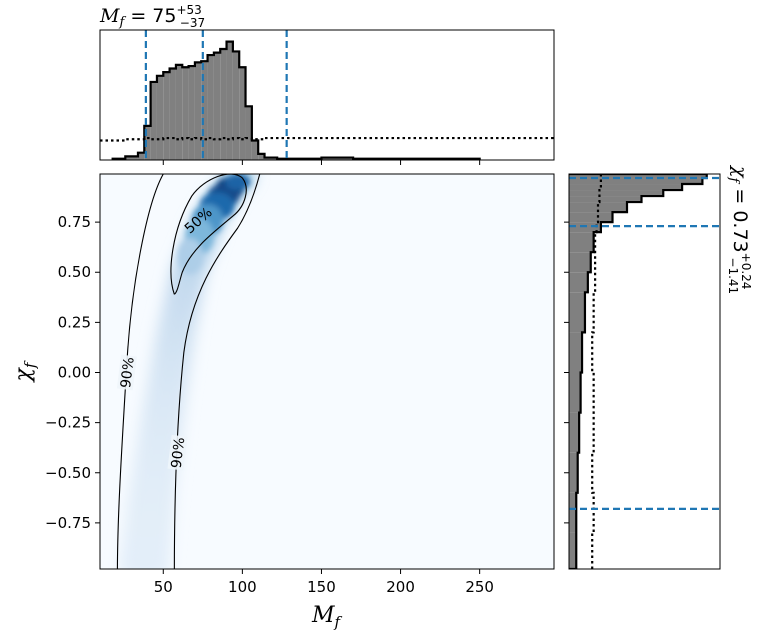  What do you see at coordinates (68, 523) in the screenshot?
I see `y-tick-label: −0.75` at bounding box center [68, 523].